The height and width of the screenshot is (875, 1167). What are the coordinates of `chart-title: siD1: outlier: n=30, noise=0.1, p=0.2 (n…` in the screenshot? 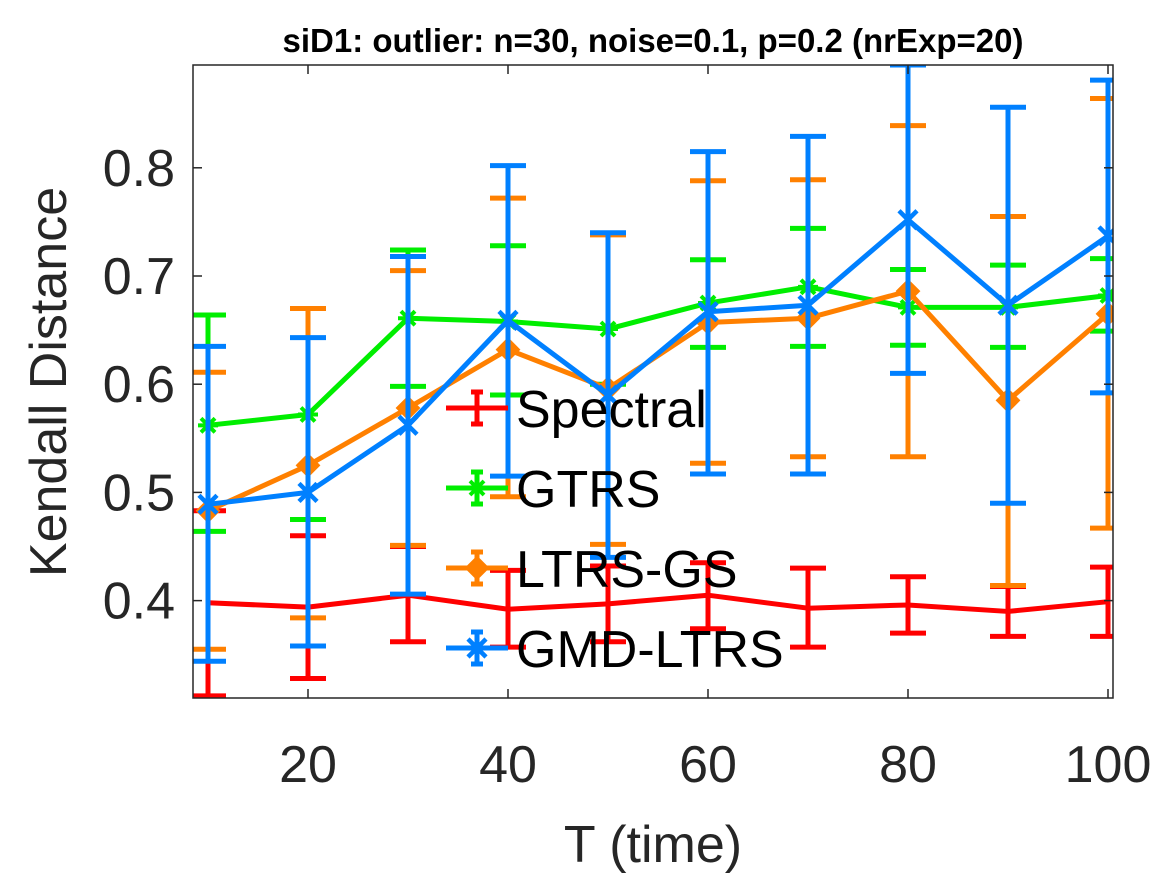 It's located at (653, 40).